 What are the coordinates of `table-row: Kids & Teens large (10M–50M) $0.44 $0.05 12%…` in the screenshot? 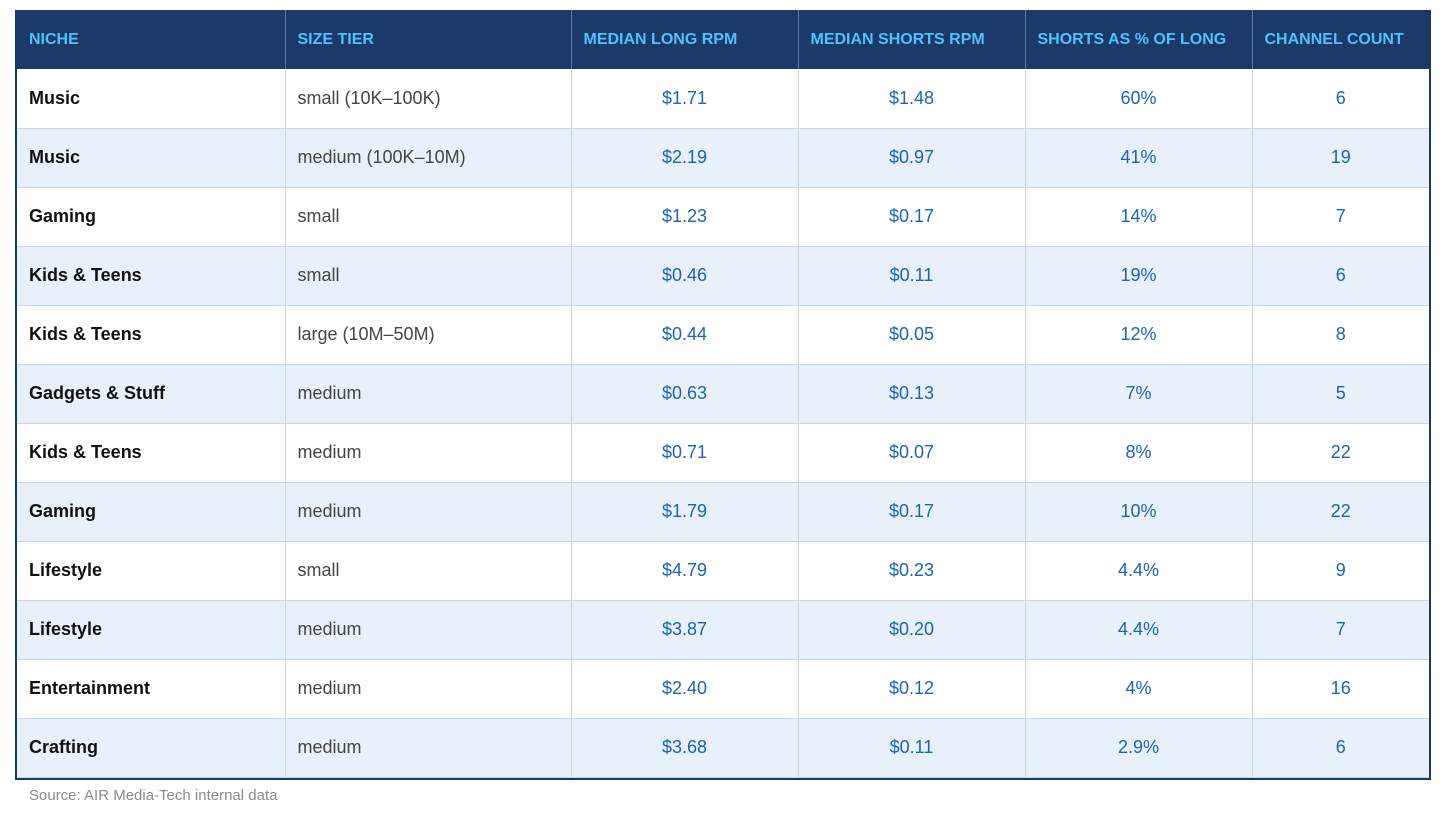 It's located at (723, 335).